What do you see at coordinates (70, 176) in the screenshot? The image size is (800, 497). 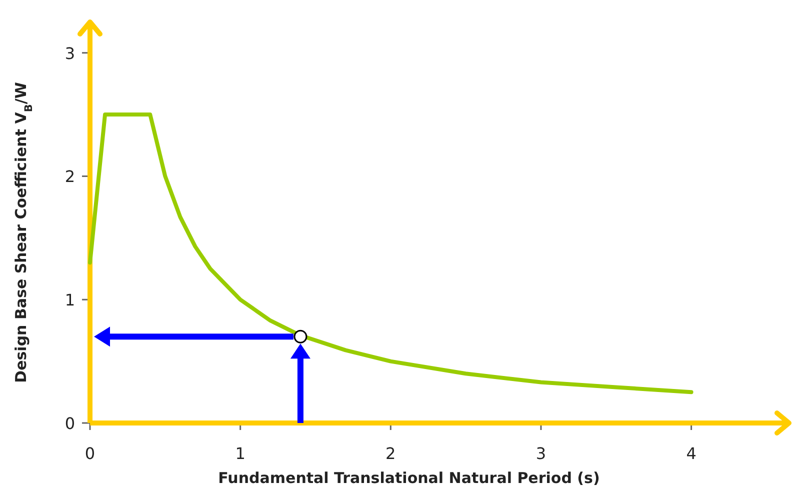 I see `y-tick-label: 2` at bounding box center [70, 176].